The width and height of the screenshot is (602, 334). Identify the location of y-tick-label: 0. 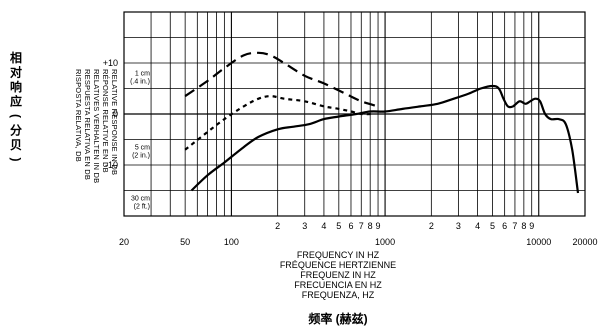
(115, 114).